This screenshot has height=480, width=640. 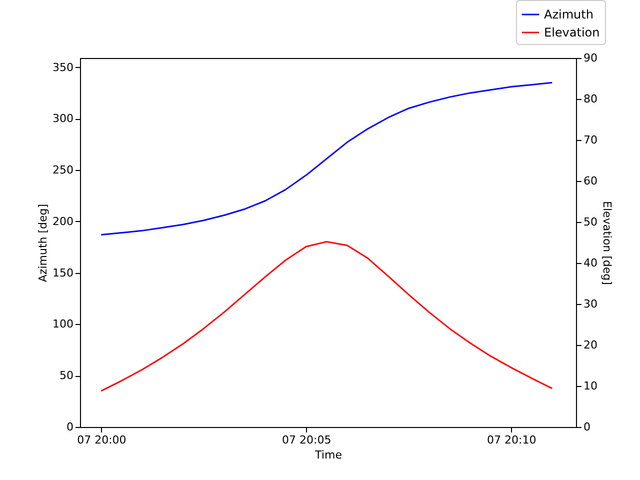 What do you see at coordinates (67, 375) in the screenshot?
I see `y-tick-label: 50` at bounding box center [67, 375].